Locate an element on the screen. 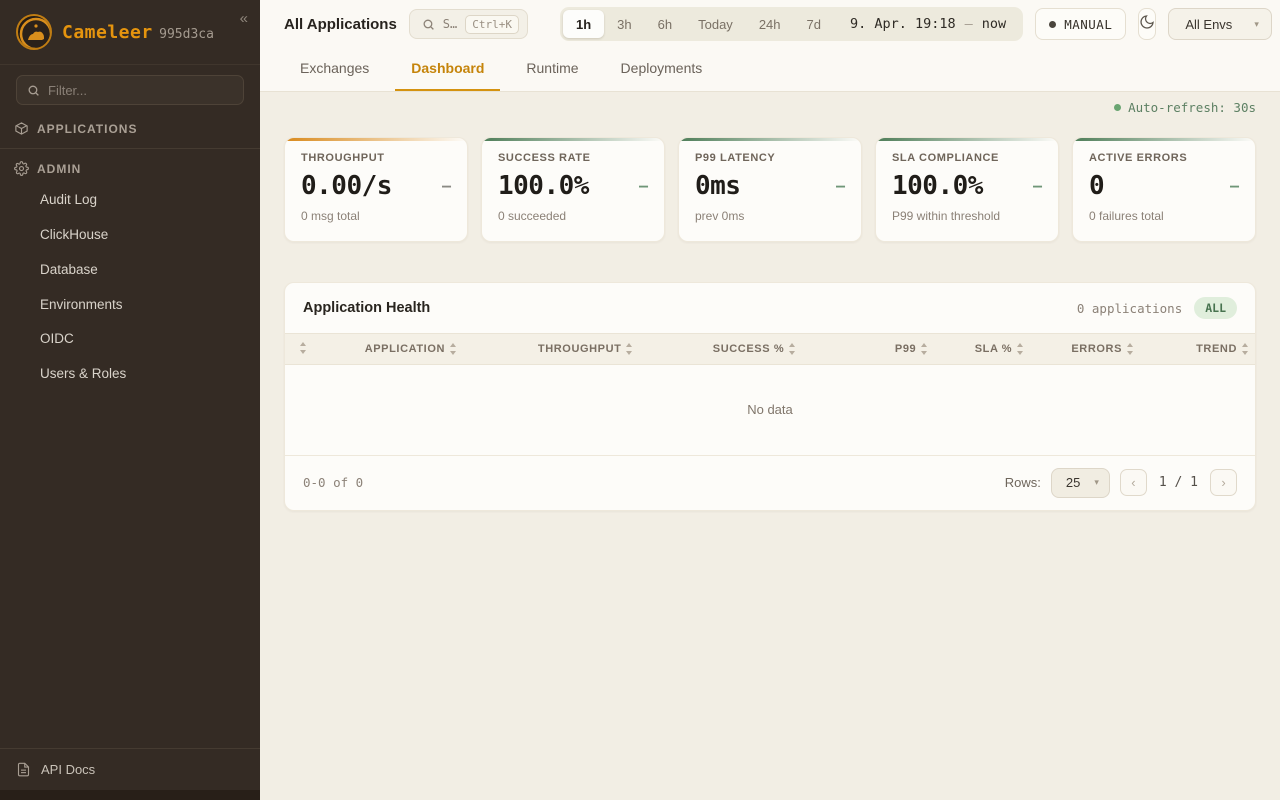 This screenshot has height=800, width=1280. time-range-7d: 7d is located at coordinates (814, 24).